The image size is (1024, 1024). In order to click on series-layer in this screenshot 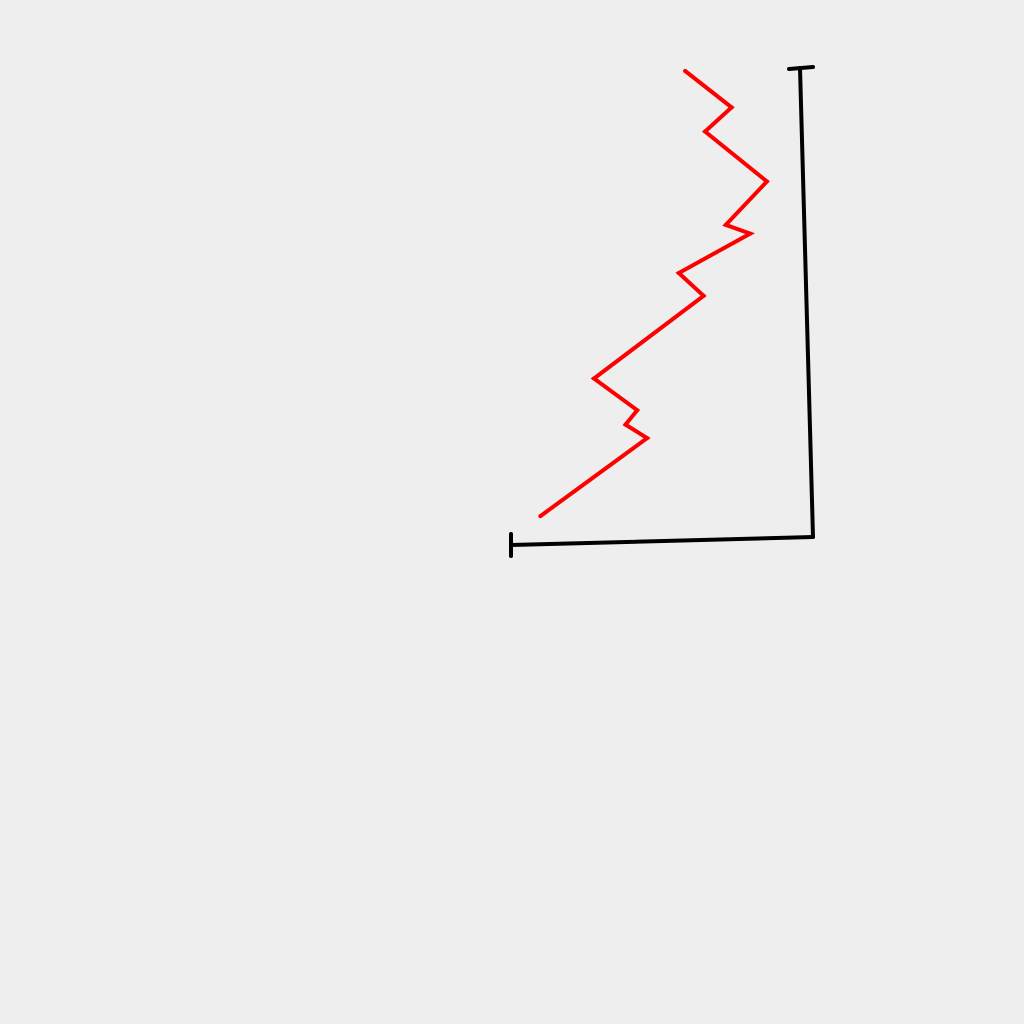, I will do `click(654, 294)`.